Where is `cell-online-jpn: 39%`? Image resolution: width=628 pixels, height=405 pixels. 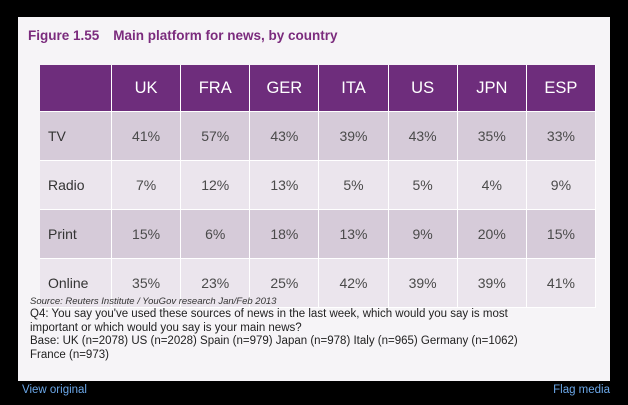
cell-online-jpn: 39% is located at coordinates (492, 283).